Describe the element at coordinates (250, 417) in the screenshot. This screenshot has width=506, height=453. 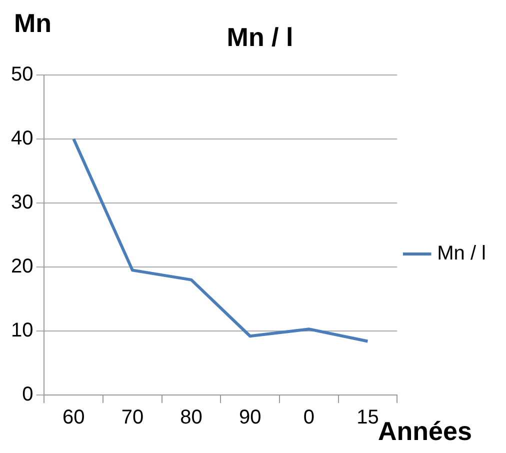
I see `x-tick-label: 90` at that location.